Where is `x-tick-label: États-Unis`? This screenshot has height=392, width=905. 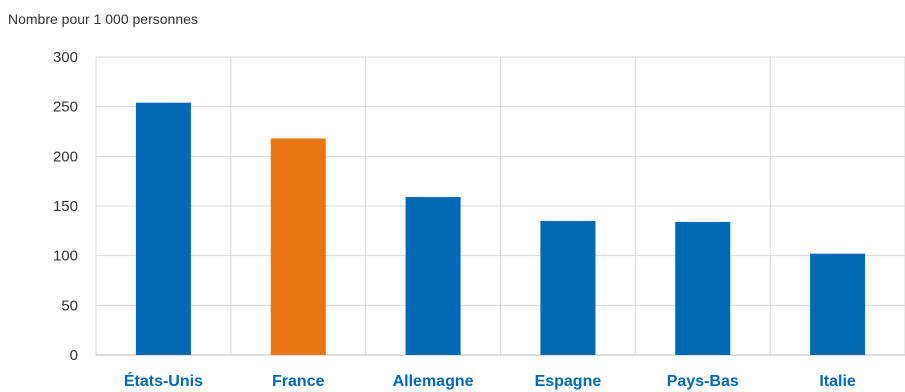
x-tick-label: États-Unis is located at coordinates (163, 380).